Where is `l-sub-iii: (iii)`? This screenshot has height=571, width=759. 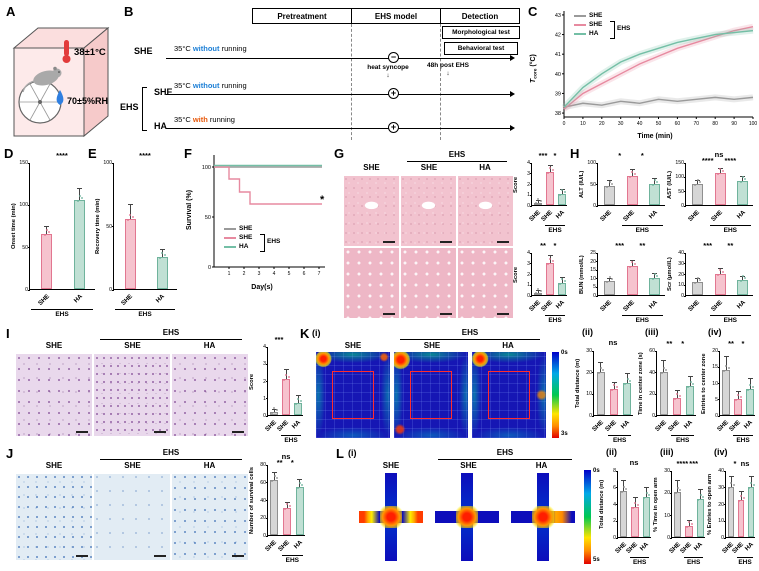 l-sub-iii: (iii) is located at coordinates (667, 452).